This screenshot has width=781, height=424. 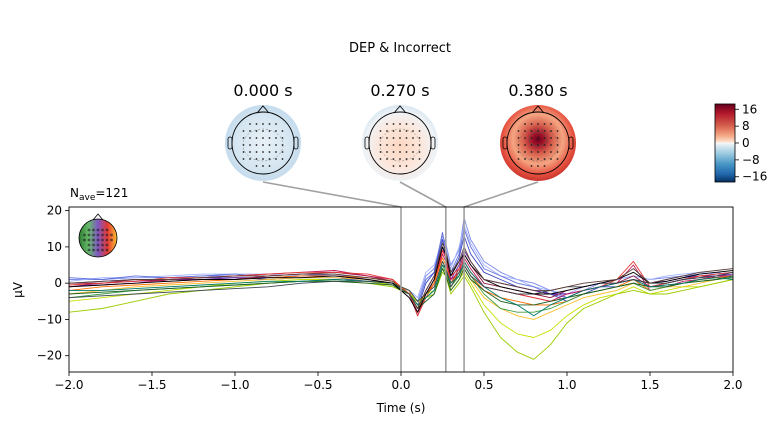 What do you see at coordinates (725, 143) in the screenshot?
I see `colorbar-gradient` at bounding box center [725, 143].